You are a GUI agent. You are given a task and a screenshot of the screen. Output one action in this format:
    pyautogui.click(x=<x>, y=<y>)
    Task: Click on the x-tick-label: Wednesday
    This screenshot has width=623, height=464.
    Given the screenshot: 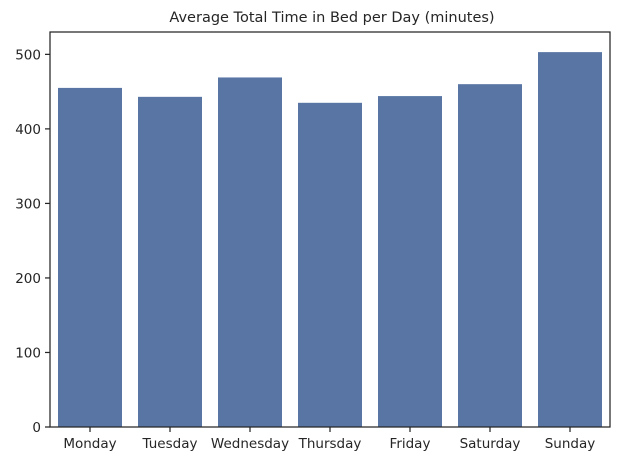 What is the action you would take?
    pyautogui.click(x=250, y=444)
    